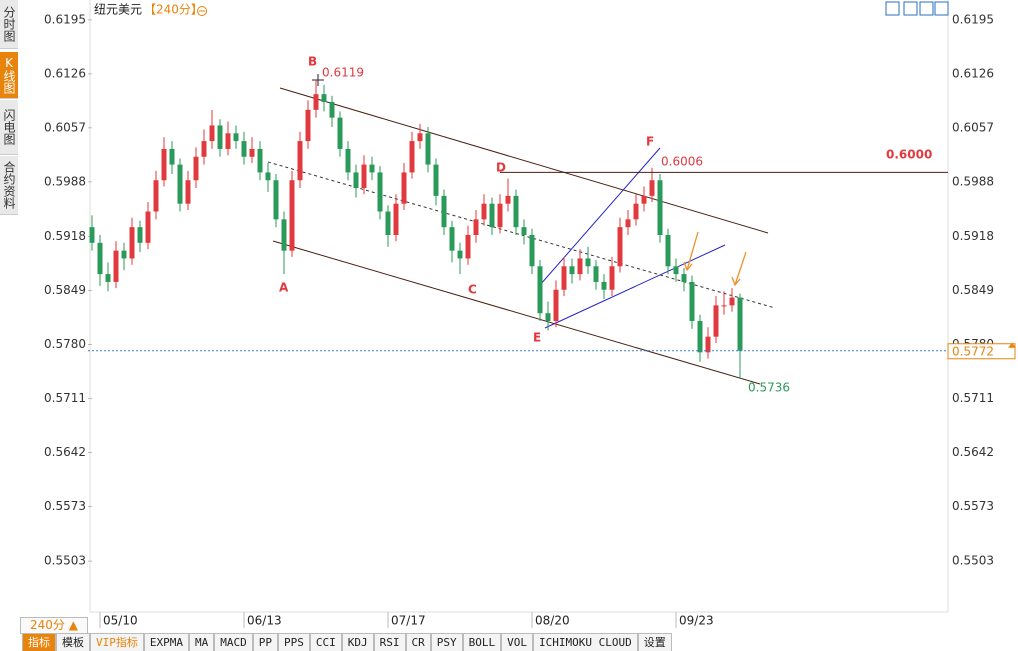 This screenshot has height=651, width=1018. What do you see at coordinates (408, 621) in the screenshot?
I see `x-tick-label: 07/17` at bounding box center [408, 621].